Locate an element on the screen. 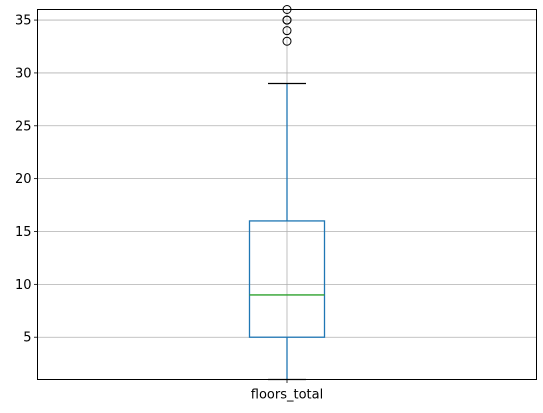 The width and height of the screenshot is (543, 413). y-tick-label: 10 is located at coordinates (23, 285).